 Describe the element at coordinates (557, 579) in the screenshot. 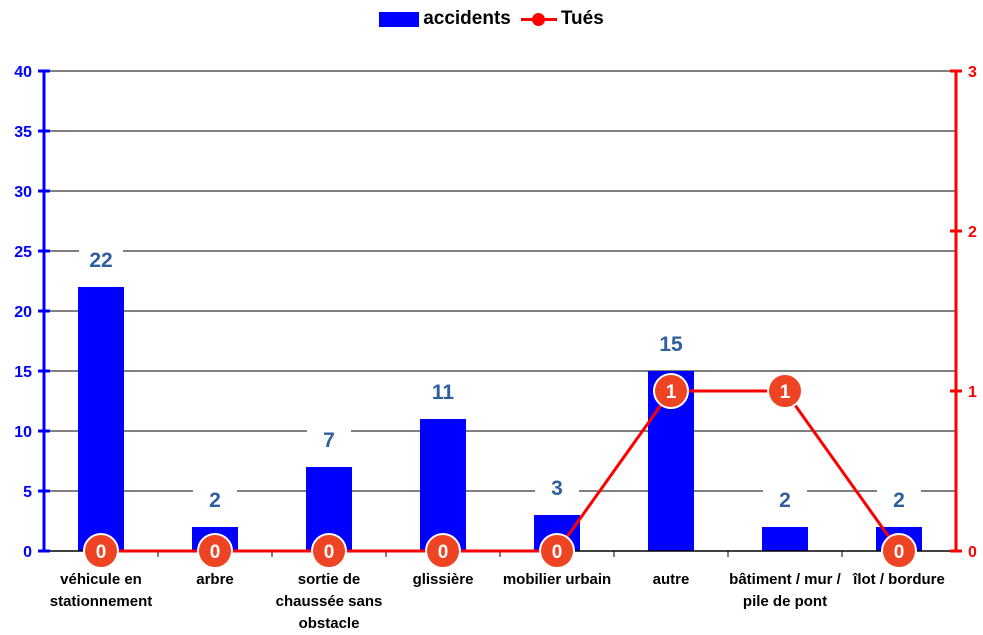

I see `x-category-label: mobilier urbain` at that location.